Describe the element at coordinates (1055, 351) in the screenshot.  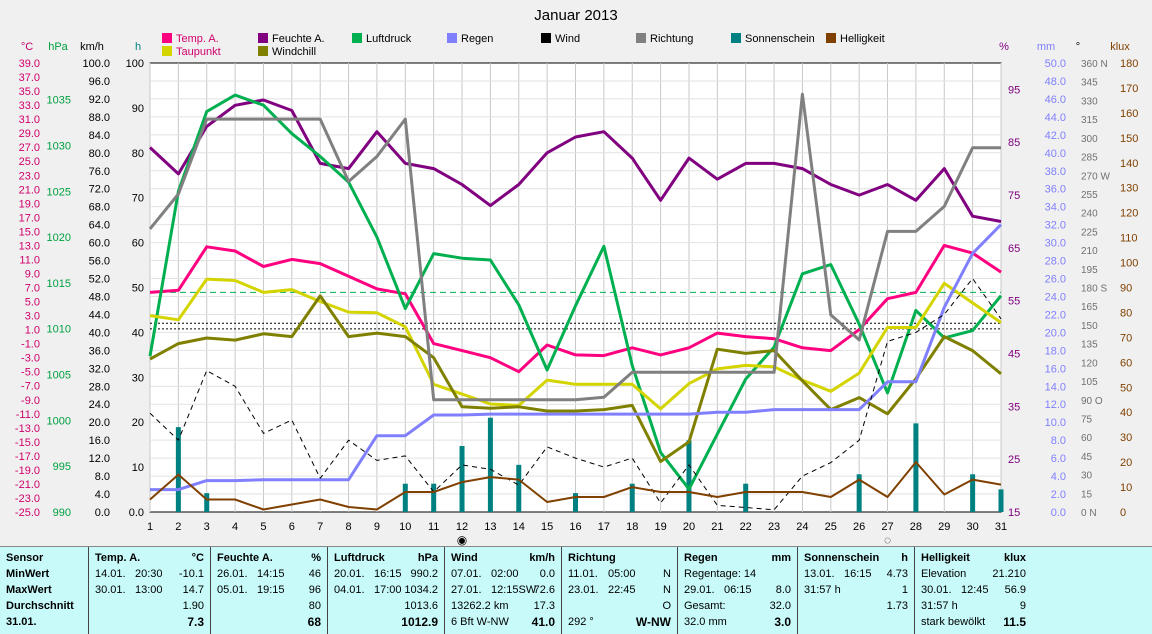
I see `rain-axis-tick: 18.0` at that location.